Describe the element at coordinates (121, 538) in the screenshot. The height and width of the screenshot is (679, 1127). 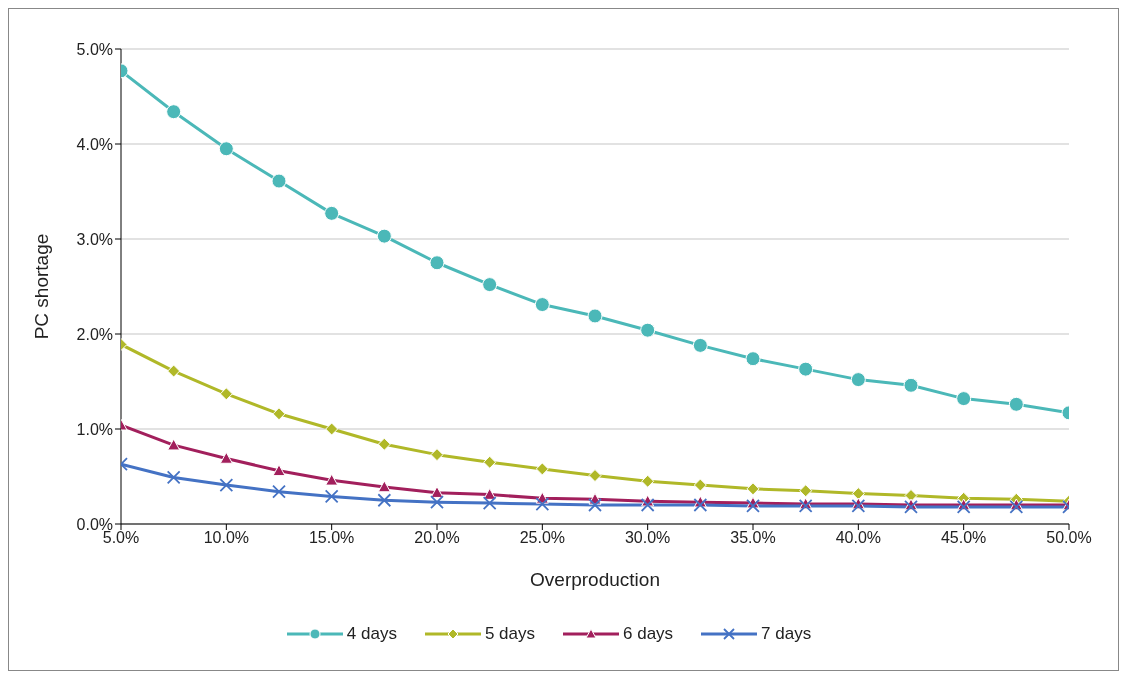
I see `x-tick-label: 5.0%` at that location.